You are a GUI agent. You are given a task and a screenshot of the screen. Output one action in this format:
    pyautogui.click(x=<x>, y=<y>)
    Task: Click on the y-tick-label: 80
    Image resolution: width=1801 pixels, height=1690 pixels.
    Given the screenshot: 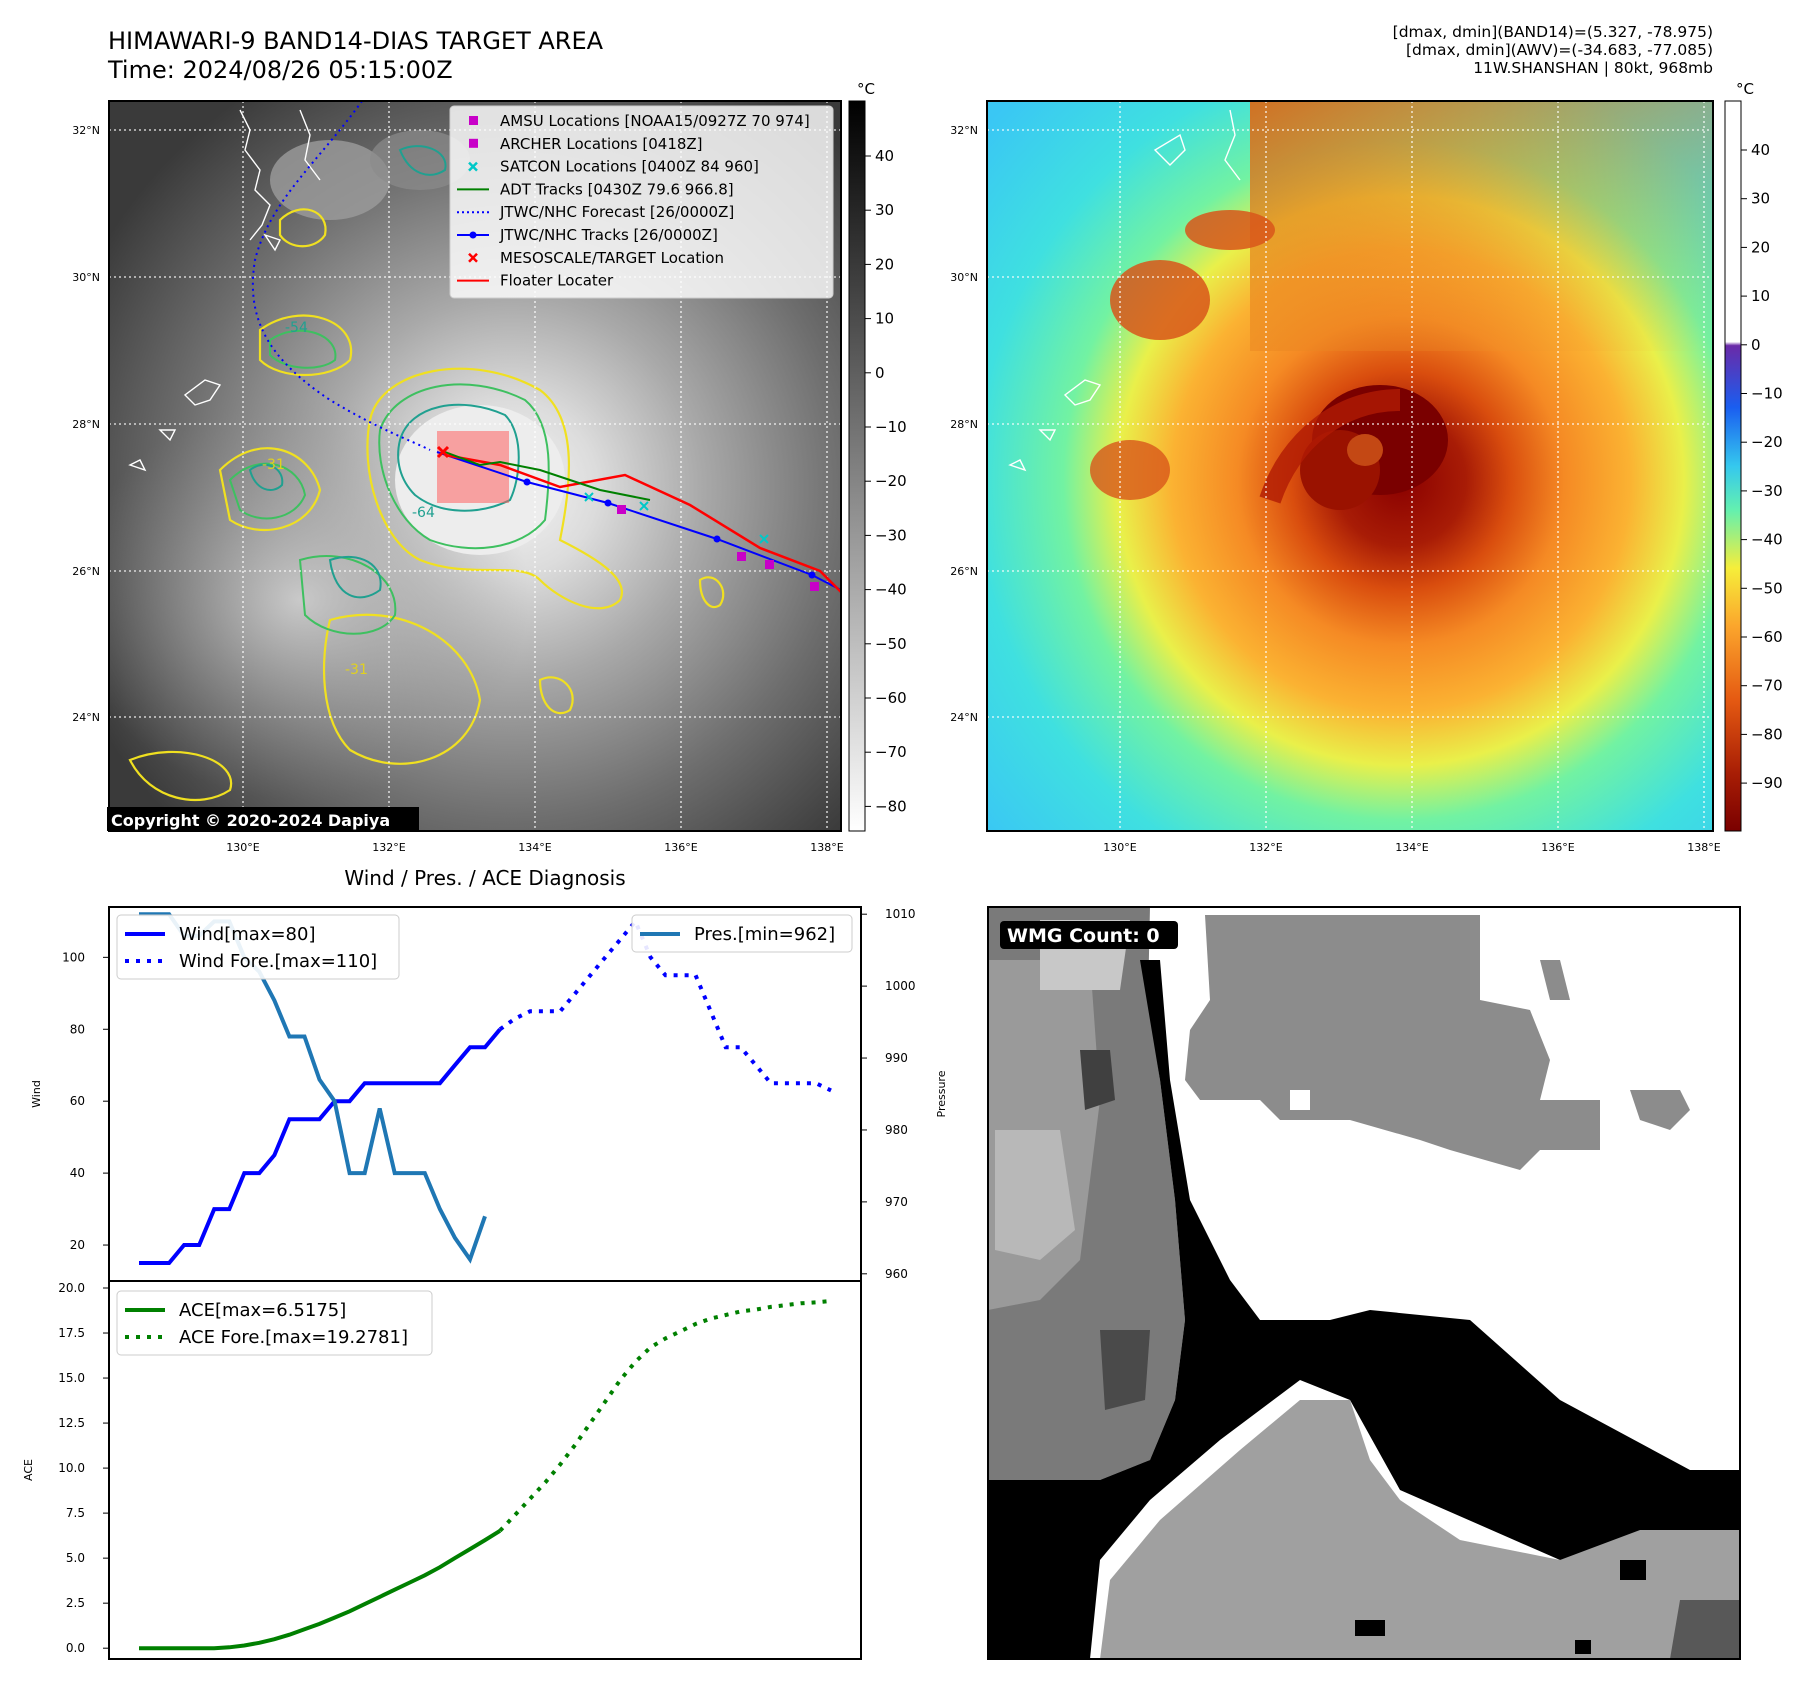 What is the action you would take?
    pyautogui.click(x=77, y=1029)
    